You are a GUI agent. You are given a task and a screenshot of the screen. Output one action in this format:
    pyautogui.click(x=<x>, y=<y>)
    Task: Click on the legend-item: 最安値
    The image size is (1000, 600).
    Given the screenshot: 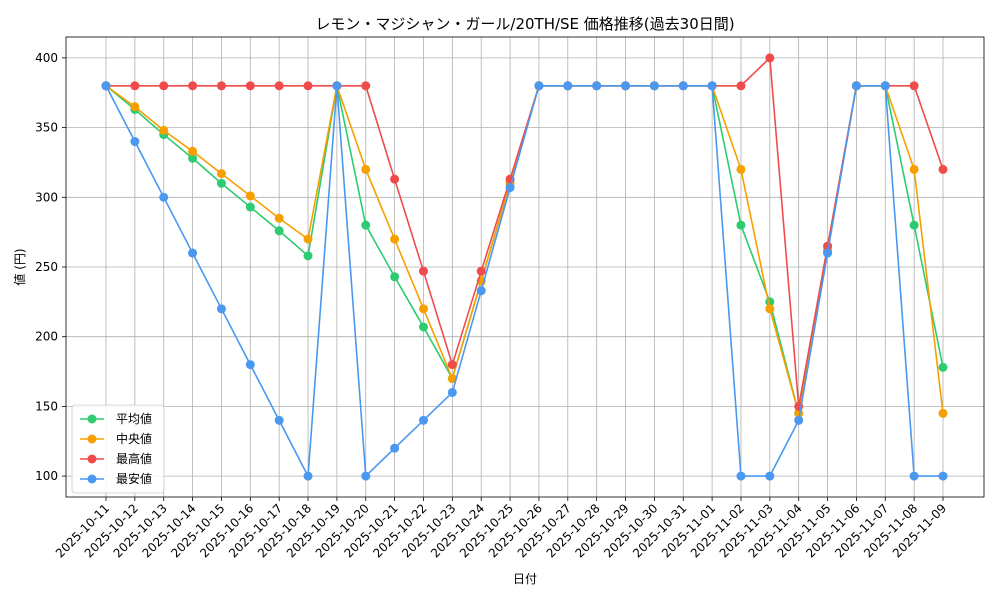 What is the action you would take?
    pyautogui.click(x=116, y=478)
    